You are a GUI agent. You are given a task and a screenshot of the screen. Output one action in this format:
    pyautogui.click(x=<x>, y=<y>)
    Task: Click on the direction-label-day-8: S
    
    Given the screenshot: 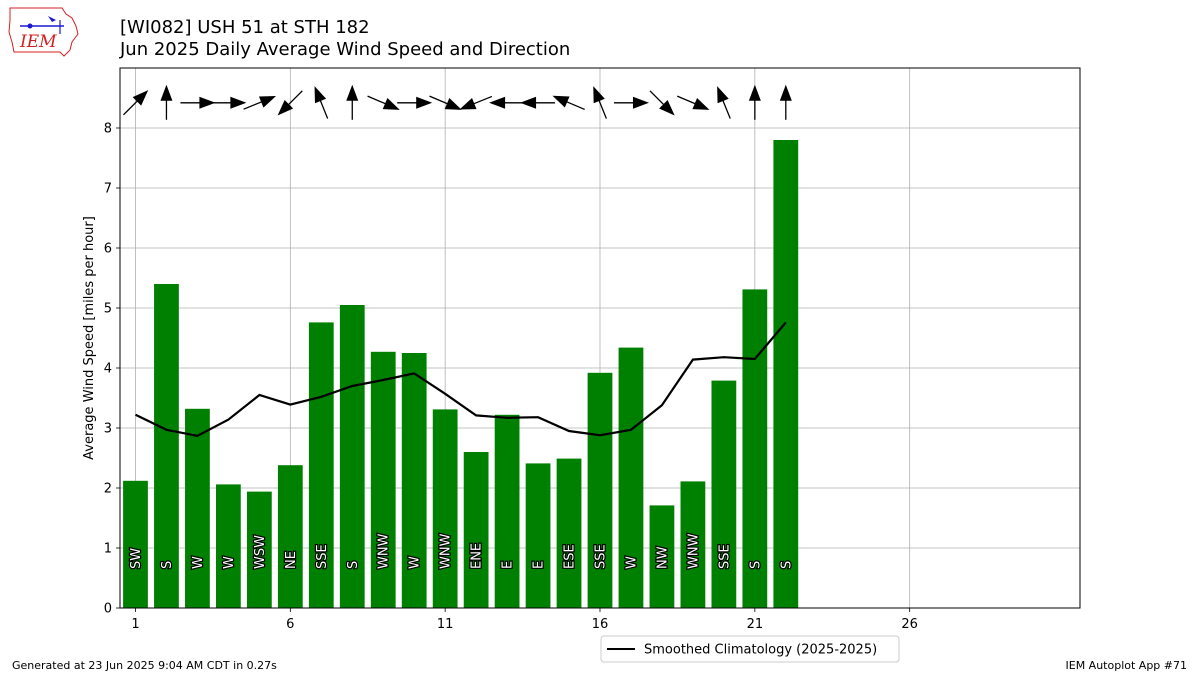 What is the action you would take?
    pyautogui.click(x=353, y=565)
    